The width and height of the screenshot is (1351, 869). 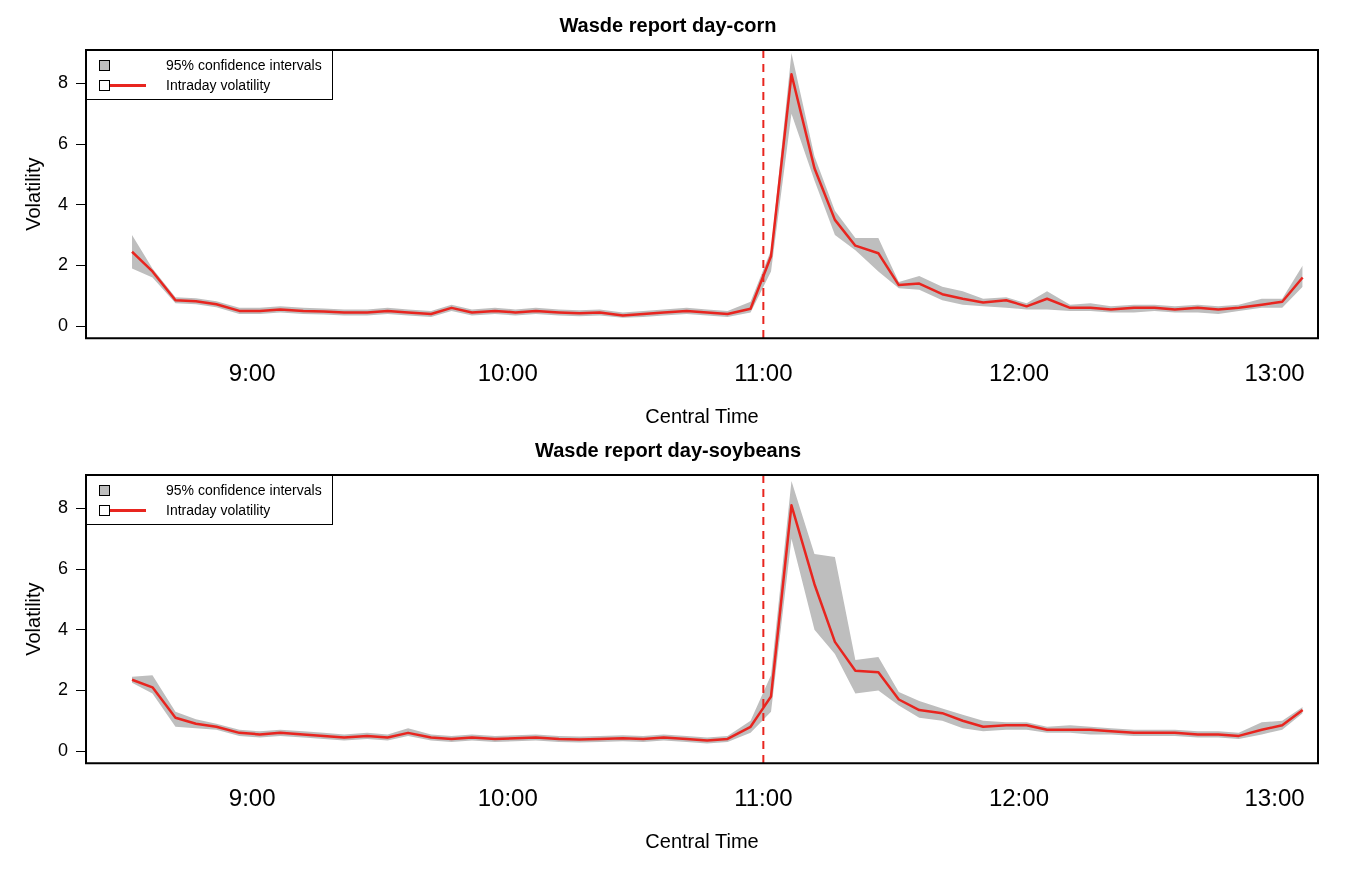 I want to click on chart-title: Wasde report day-corn, so click(x=668, y=24).